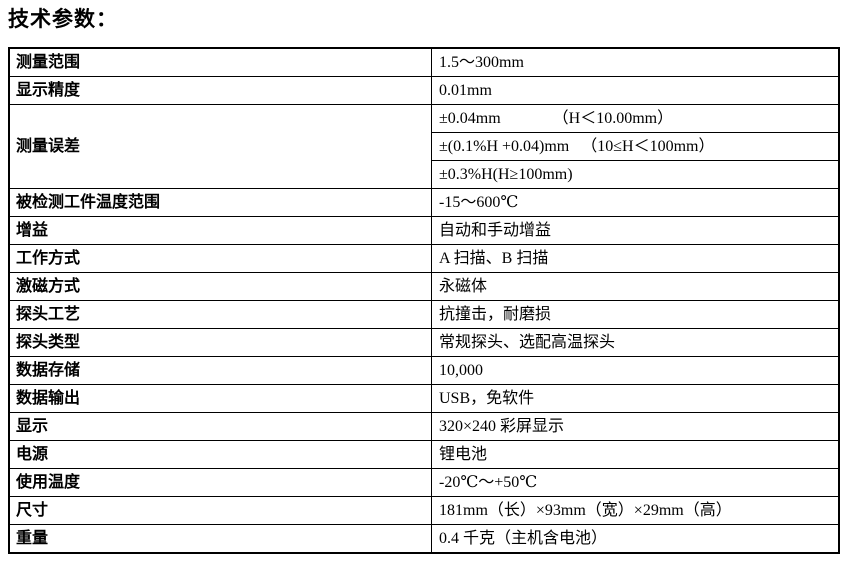  Describe the element at coordinates (220, 202) in the screenshot. I see `param-label-cell: 被检测工件温度范围` at that location.